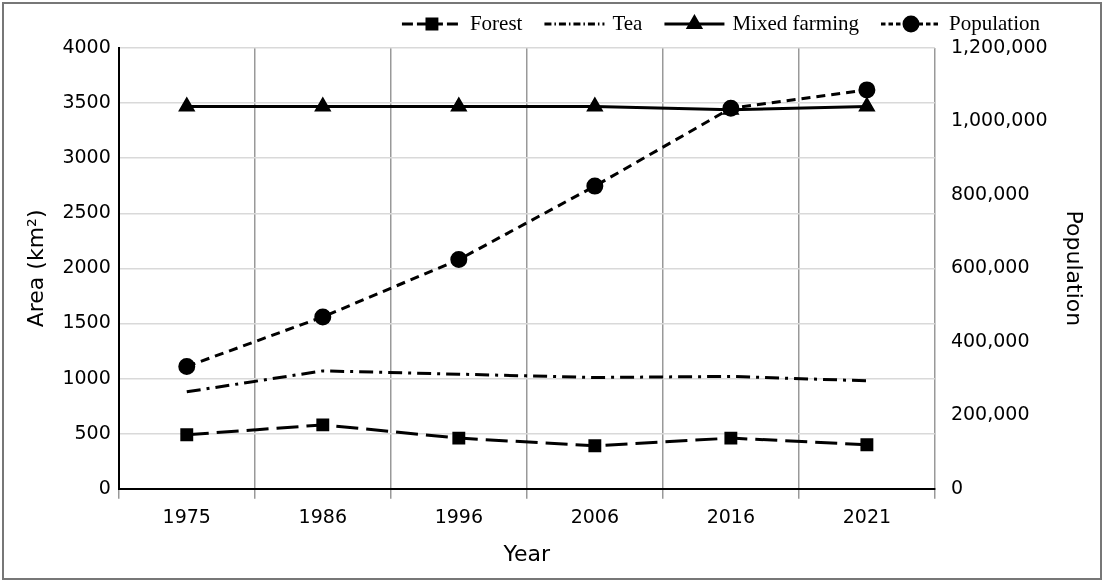  What do you see at coordinates (999, 45) in the screenshot?
I see `y2-tick-label: 1,200,000` at bounding box center [999, 45].